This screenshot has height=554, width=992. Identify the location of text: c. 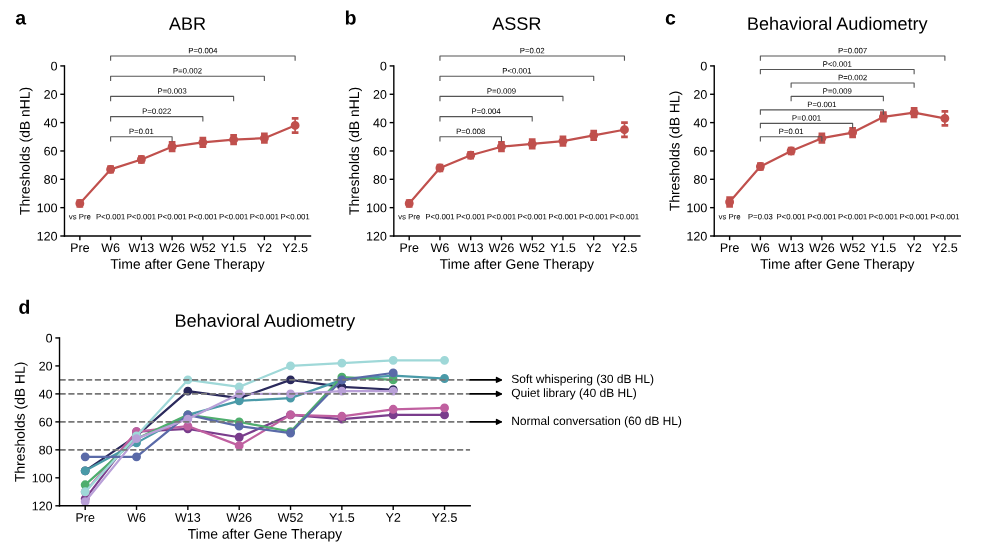
(670, 19).